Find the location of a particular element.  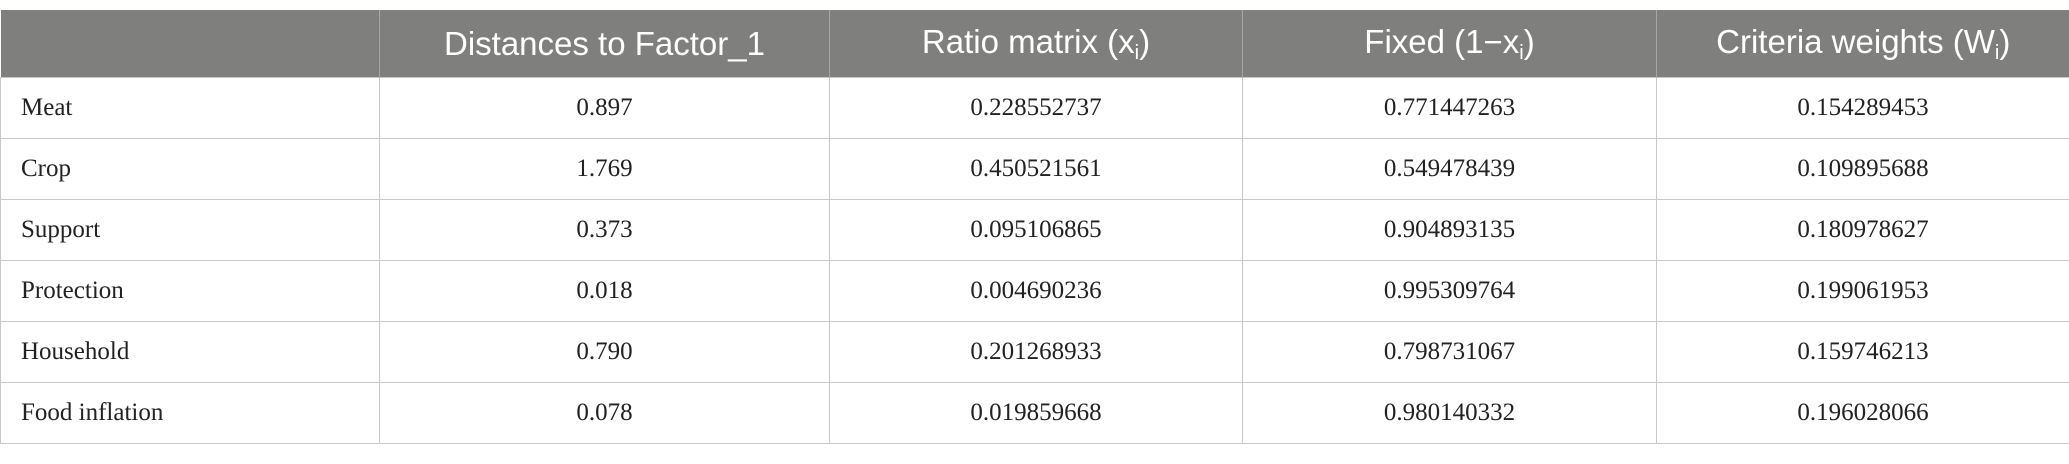

header-cell: Ratio matrix (xi) is located at coordinates (1036, 44).